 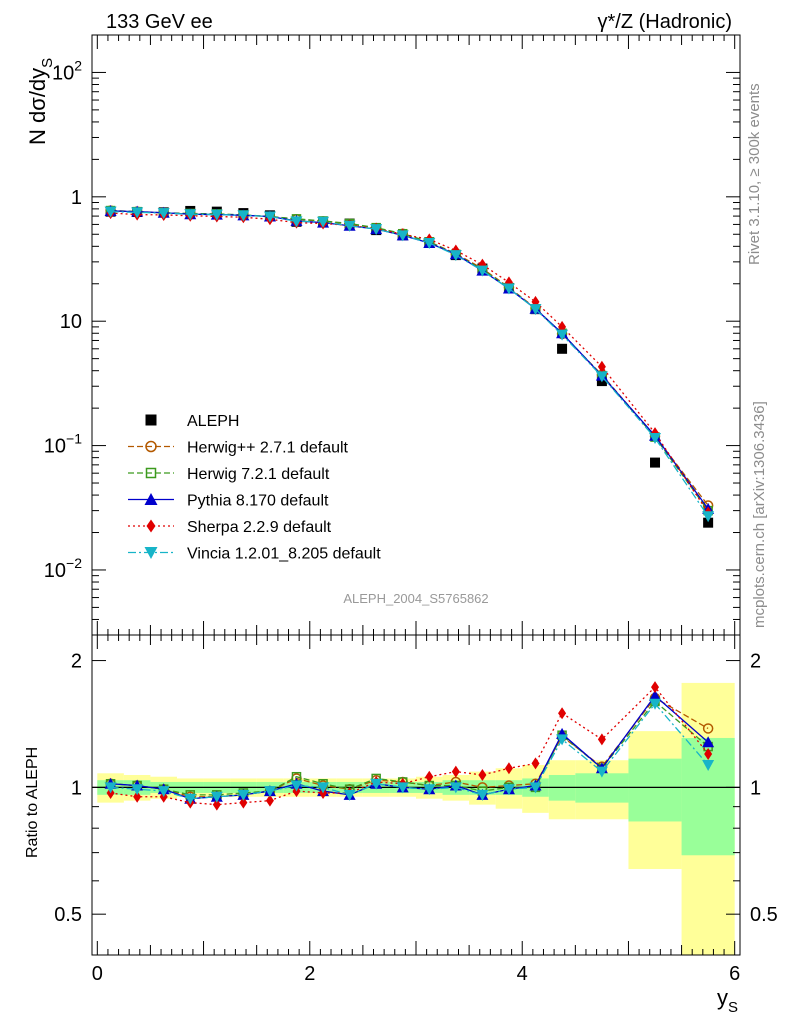 What do you see at coordinates (63, 568) in the screenshot?
I see `main-ytick-label: 10⁻²` at bounding box center [63, 568].